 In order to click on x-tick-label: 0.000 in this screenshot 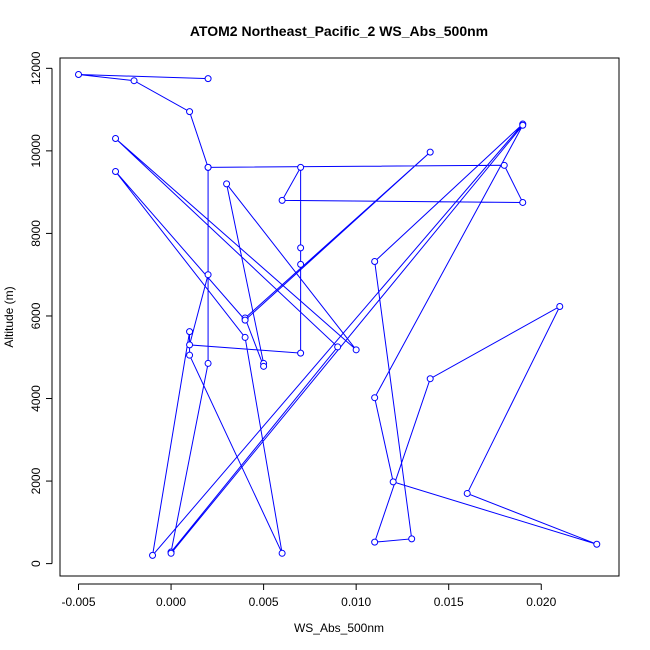, I will do `click(171, 602)`.